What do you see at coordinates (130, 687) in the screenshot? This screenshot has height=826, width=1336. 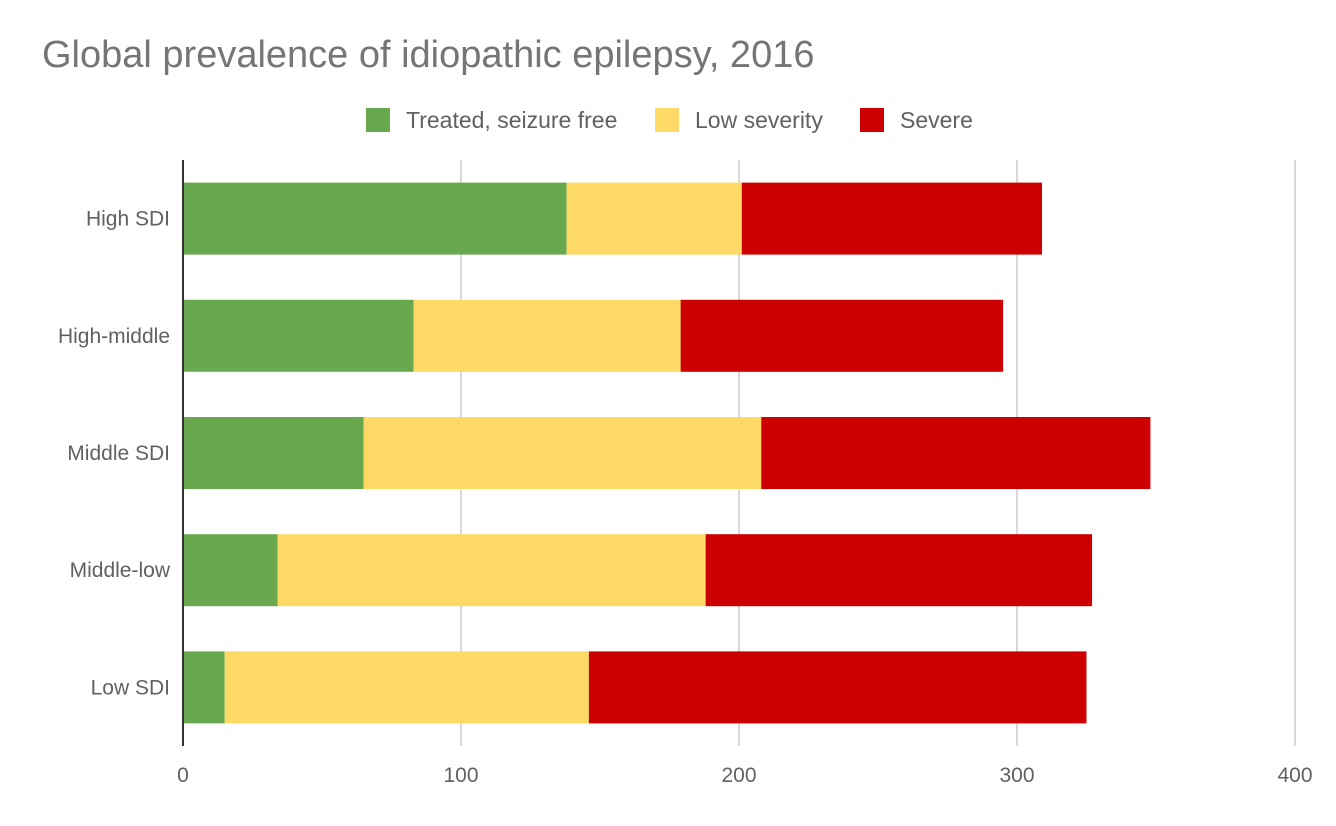 I see `category-label: Low SDI` at bounding box center [130, 687].